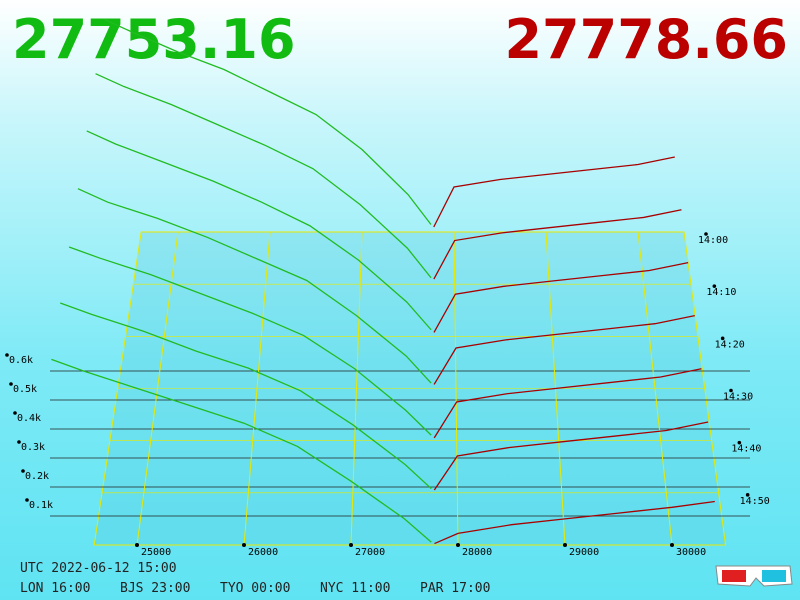 This screenshot has width=800, height=600. Describe the element at coordinates (721, 292) in the screenshot. I see `time-tick-label: 14:10` at that location.